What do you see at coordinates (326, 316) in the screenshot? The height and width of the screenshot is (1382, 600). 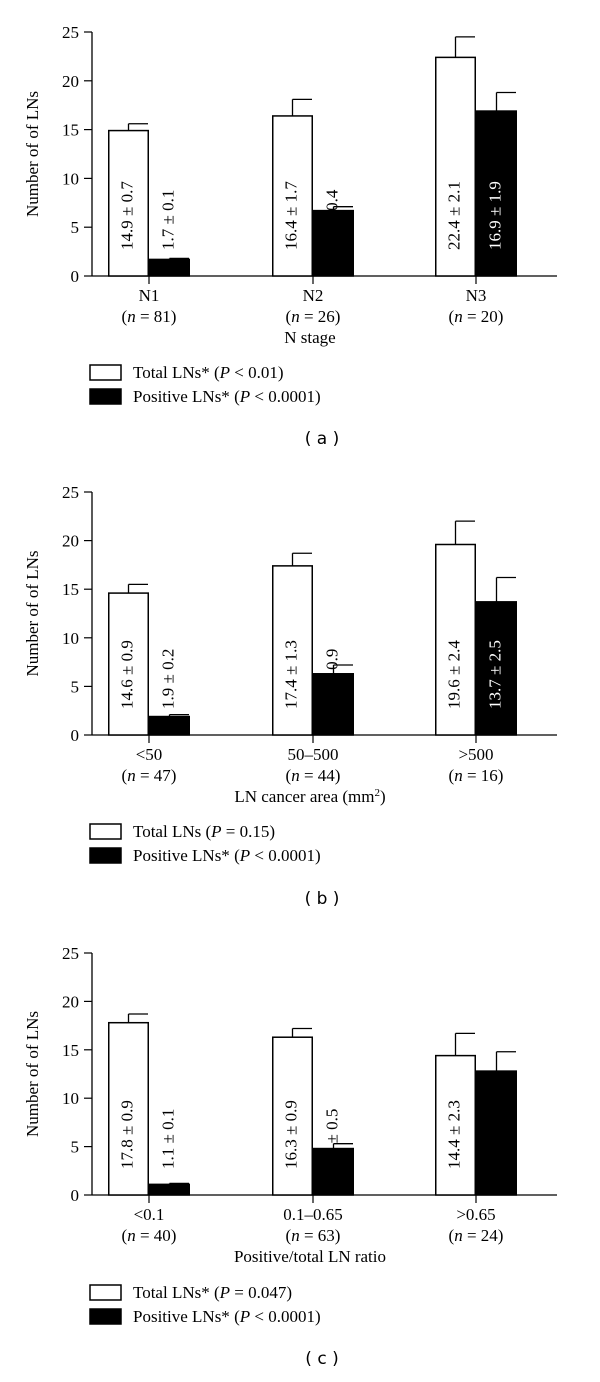 I see `category-n-value: 26` at bounding box center [326, 316].